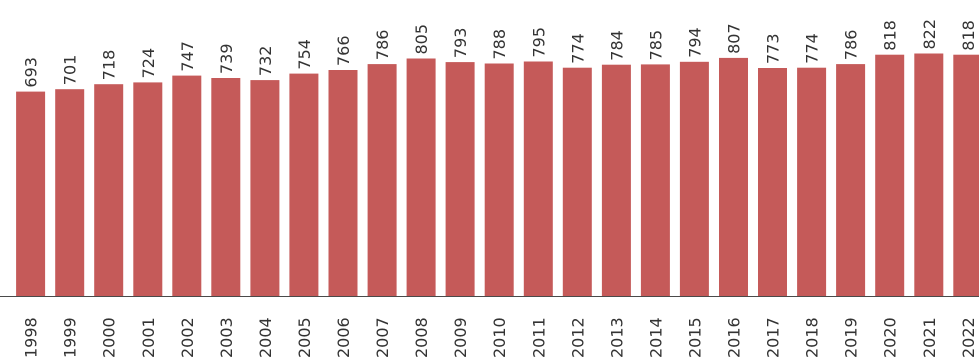 The image size is (979, 360). Describe the element at coordinates (382, 180) in the screenshot. I see `bar-2007` at that location.